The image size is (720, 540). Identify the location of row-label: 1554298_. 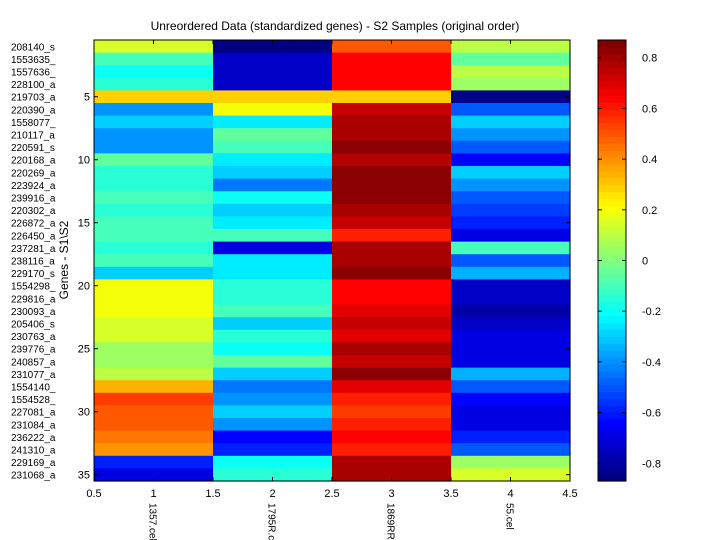
(33, 287).